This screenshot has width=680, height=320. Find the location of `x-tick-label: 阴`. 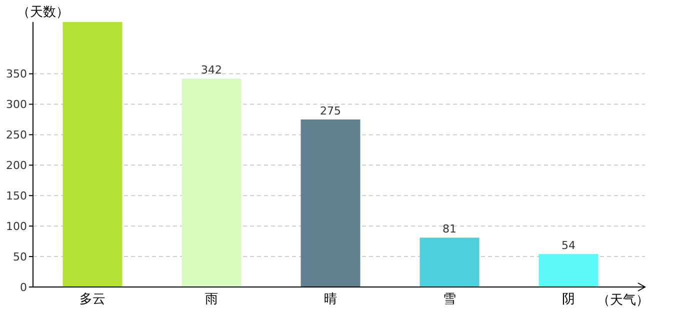

x-tick-label: 阴 is located at coordinates (568, 299).